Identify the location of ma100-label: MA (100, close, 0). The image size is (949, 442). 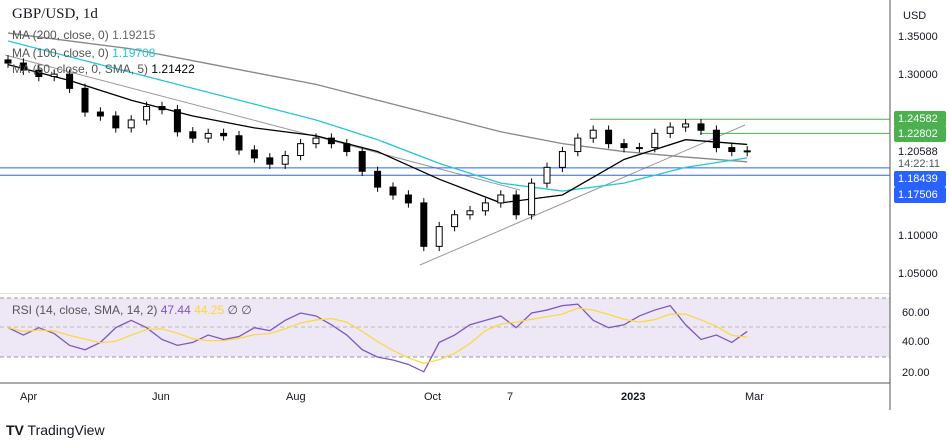
(60, 53).